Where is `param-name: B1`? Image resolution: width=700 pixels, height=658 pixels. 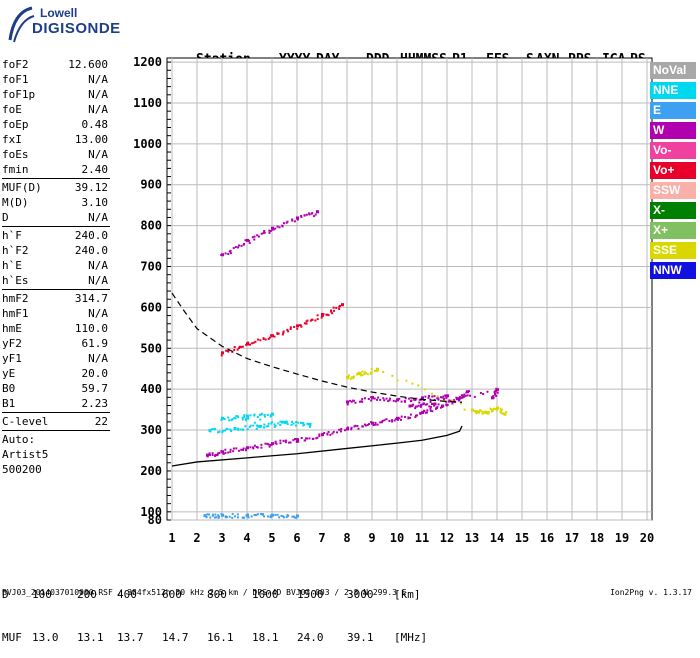 param-name: B1 is located at coordinates (9, 403).